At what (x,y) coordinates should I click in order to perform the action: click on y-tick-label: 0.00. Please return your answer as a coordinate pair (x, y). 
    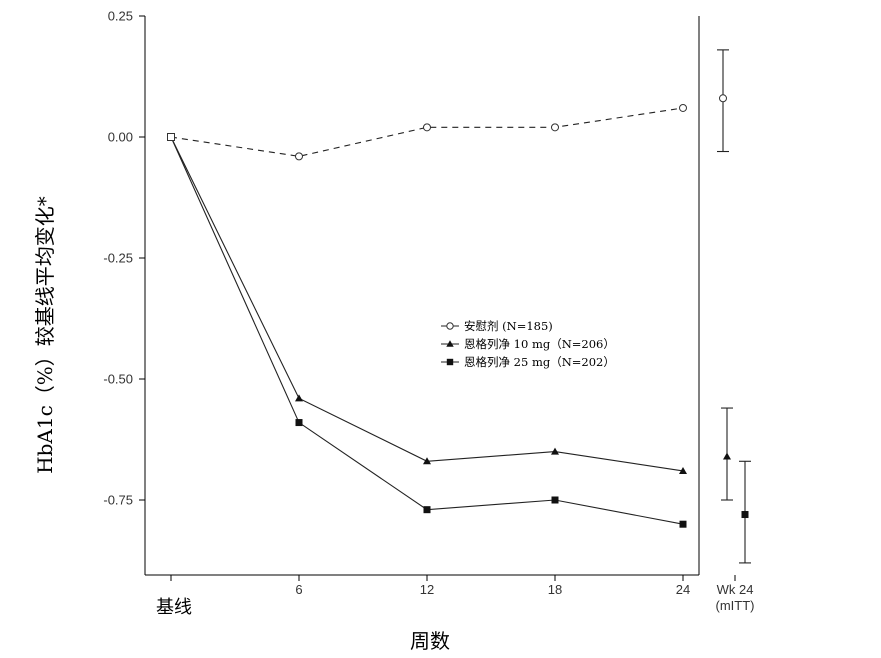
    Looking at the image, I should click on (120, 137).